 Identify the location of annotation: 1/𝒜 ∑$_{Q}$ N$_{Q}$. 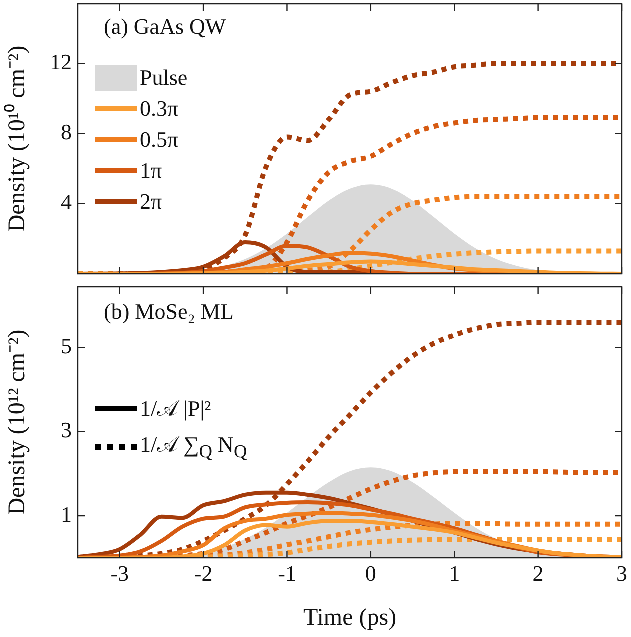
(194, 447).